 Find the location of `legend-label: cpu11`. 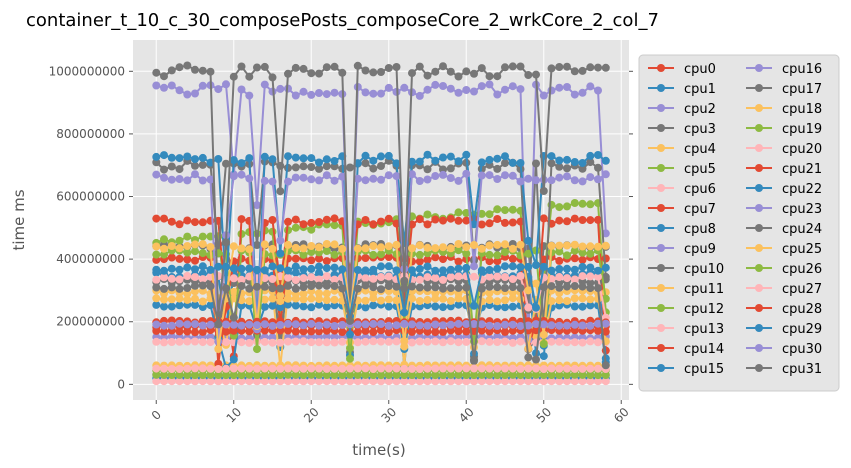

legend-label: cpu11 is located at coordinates (704, 289).